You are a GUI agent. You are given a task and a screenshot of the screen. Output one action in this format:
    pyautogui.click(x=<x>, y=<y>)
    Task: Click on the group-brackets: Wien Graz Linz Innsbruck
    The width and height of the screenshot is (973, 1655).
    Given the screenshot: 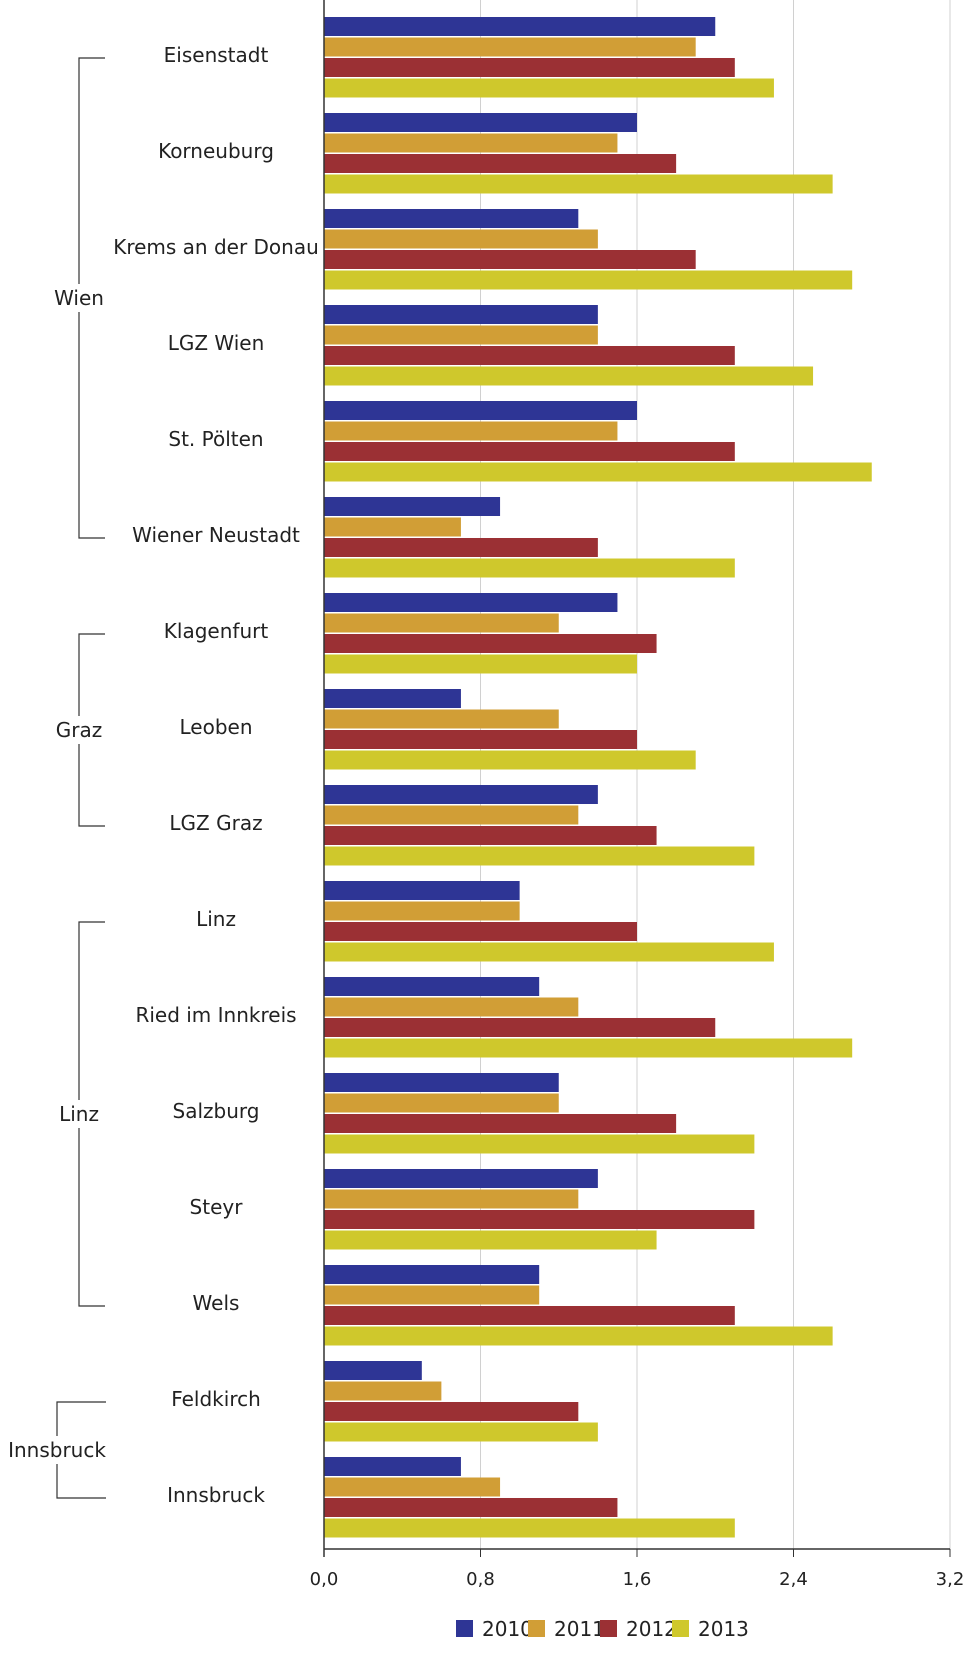 What is the action you would take?
    pyautogui.click(x=57, y=778)
    